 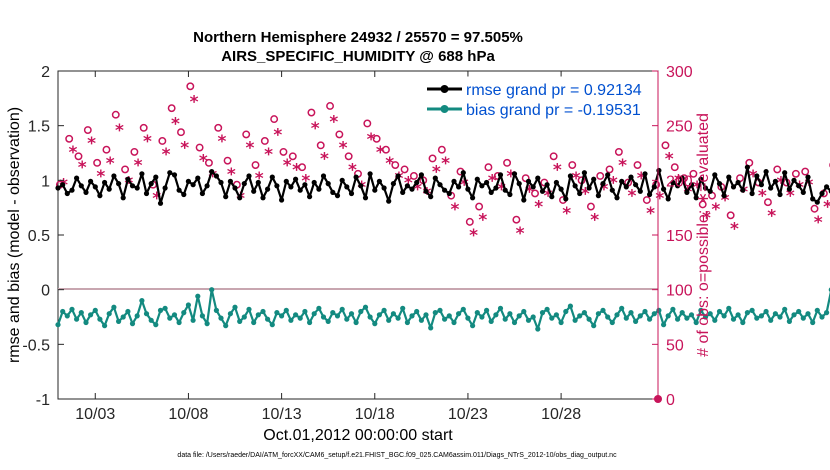 I want to click on x-tick-label: 10/23, so click(x=468, y=414).